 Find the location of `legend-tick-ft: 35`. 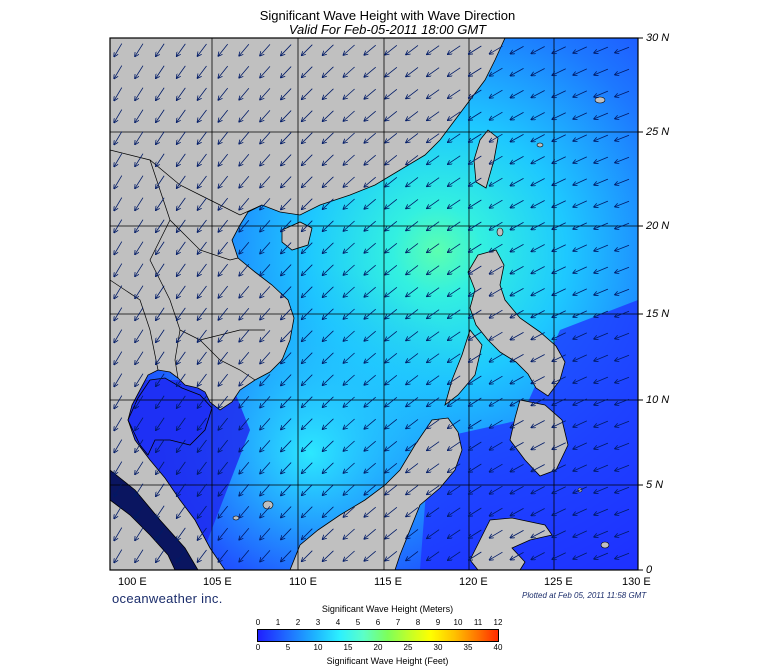

legend-tick-ft: 35 is located at coordinates (468, 647).